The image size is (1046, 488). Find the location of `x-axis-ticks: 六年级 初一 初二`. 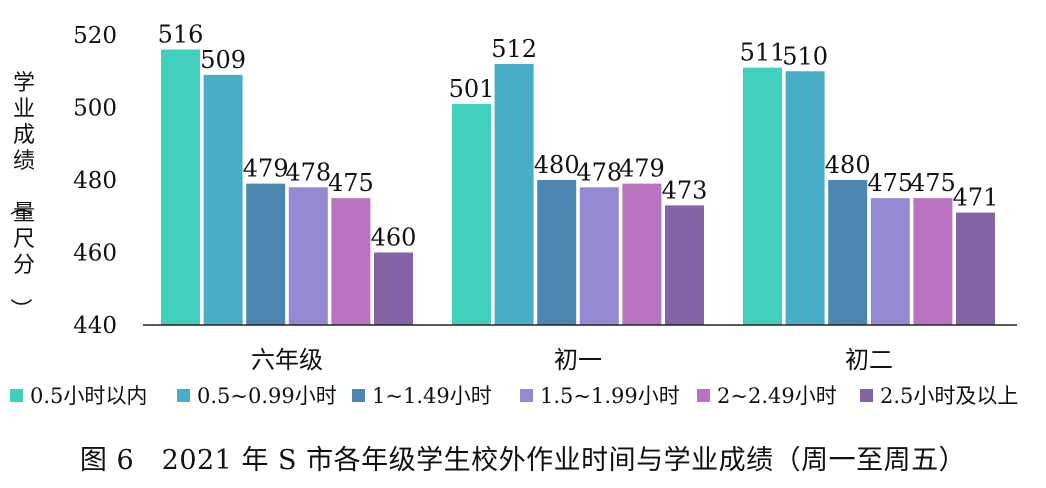

x-axis-ticks: 六年级 初一 初二 is located at coordinates (572, 360).